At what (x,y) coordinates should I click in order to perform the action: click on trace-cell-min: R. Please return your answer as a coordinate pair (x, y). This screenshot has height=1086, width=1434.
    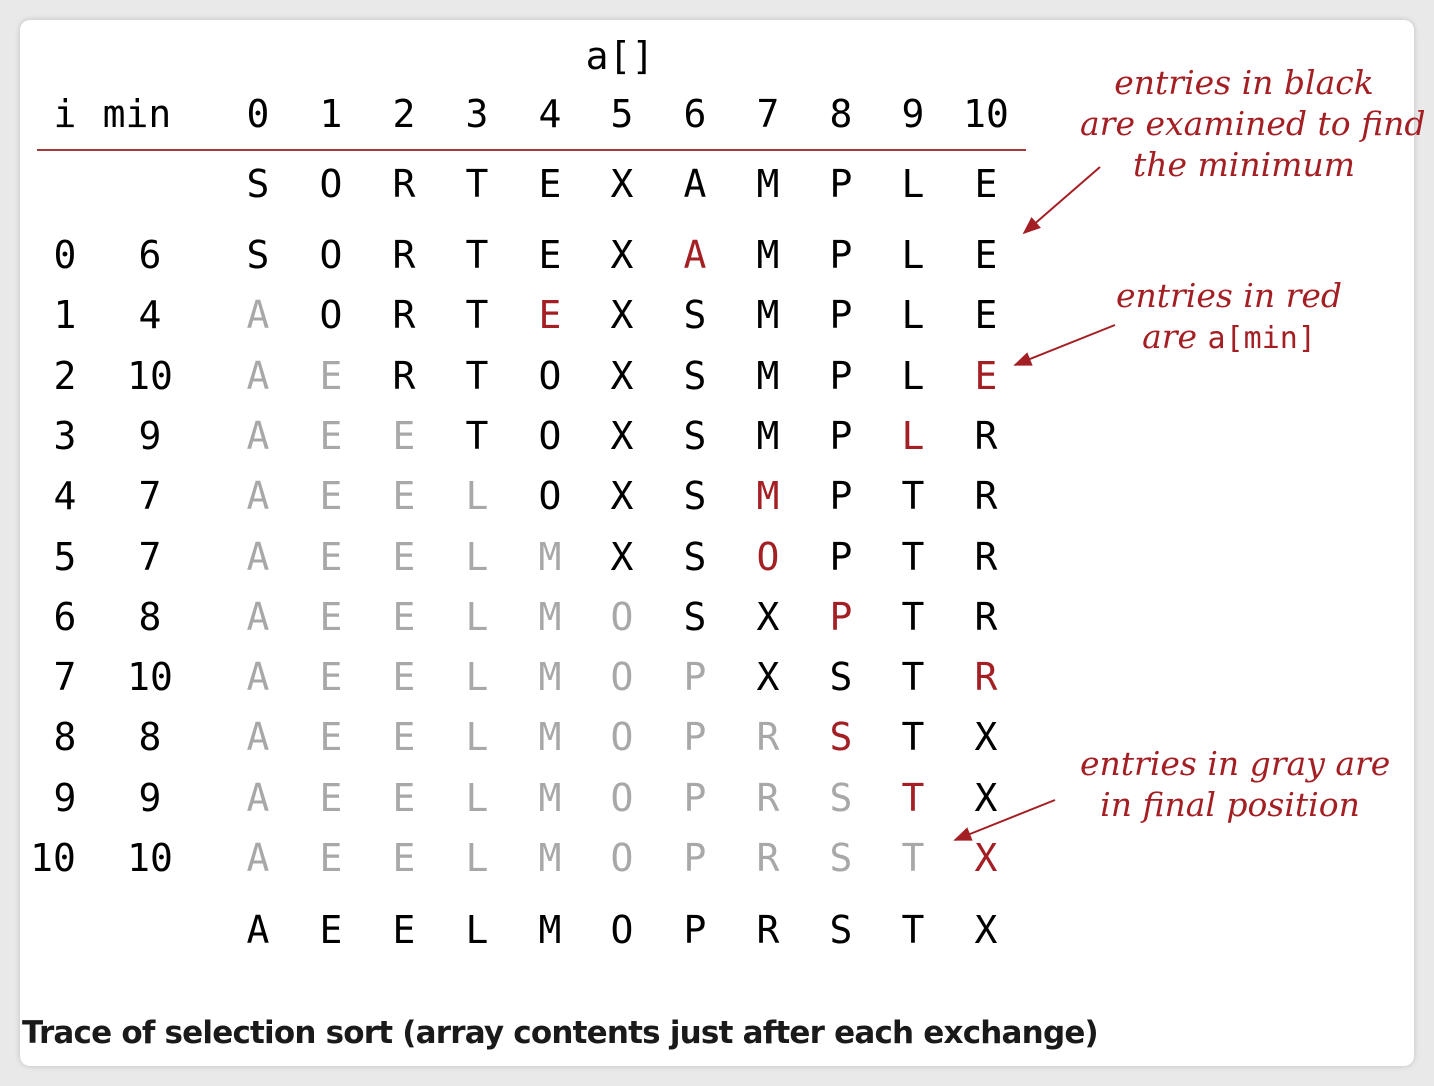
    Looking at the image, I should click on (986, 677).